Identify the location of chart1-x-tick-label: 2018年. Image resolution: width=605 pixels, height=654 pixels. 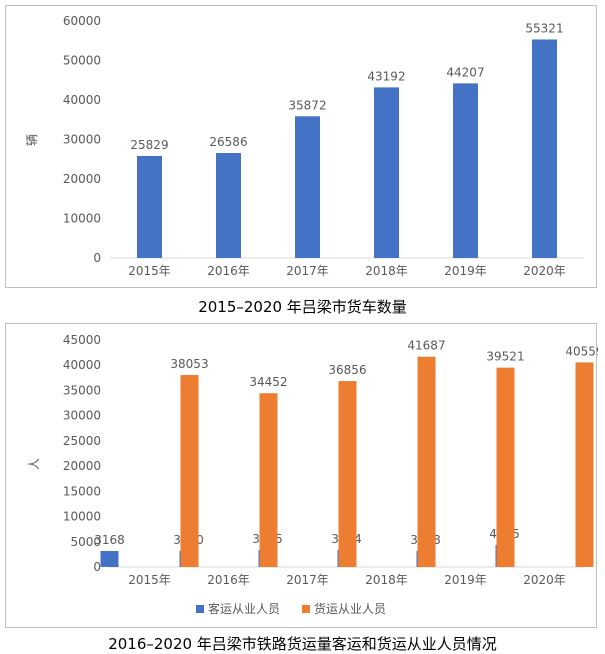
(386, 271).